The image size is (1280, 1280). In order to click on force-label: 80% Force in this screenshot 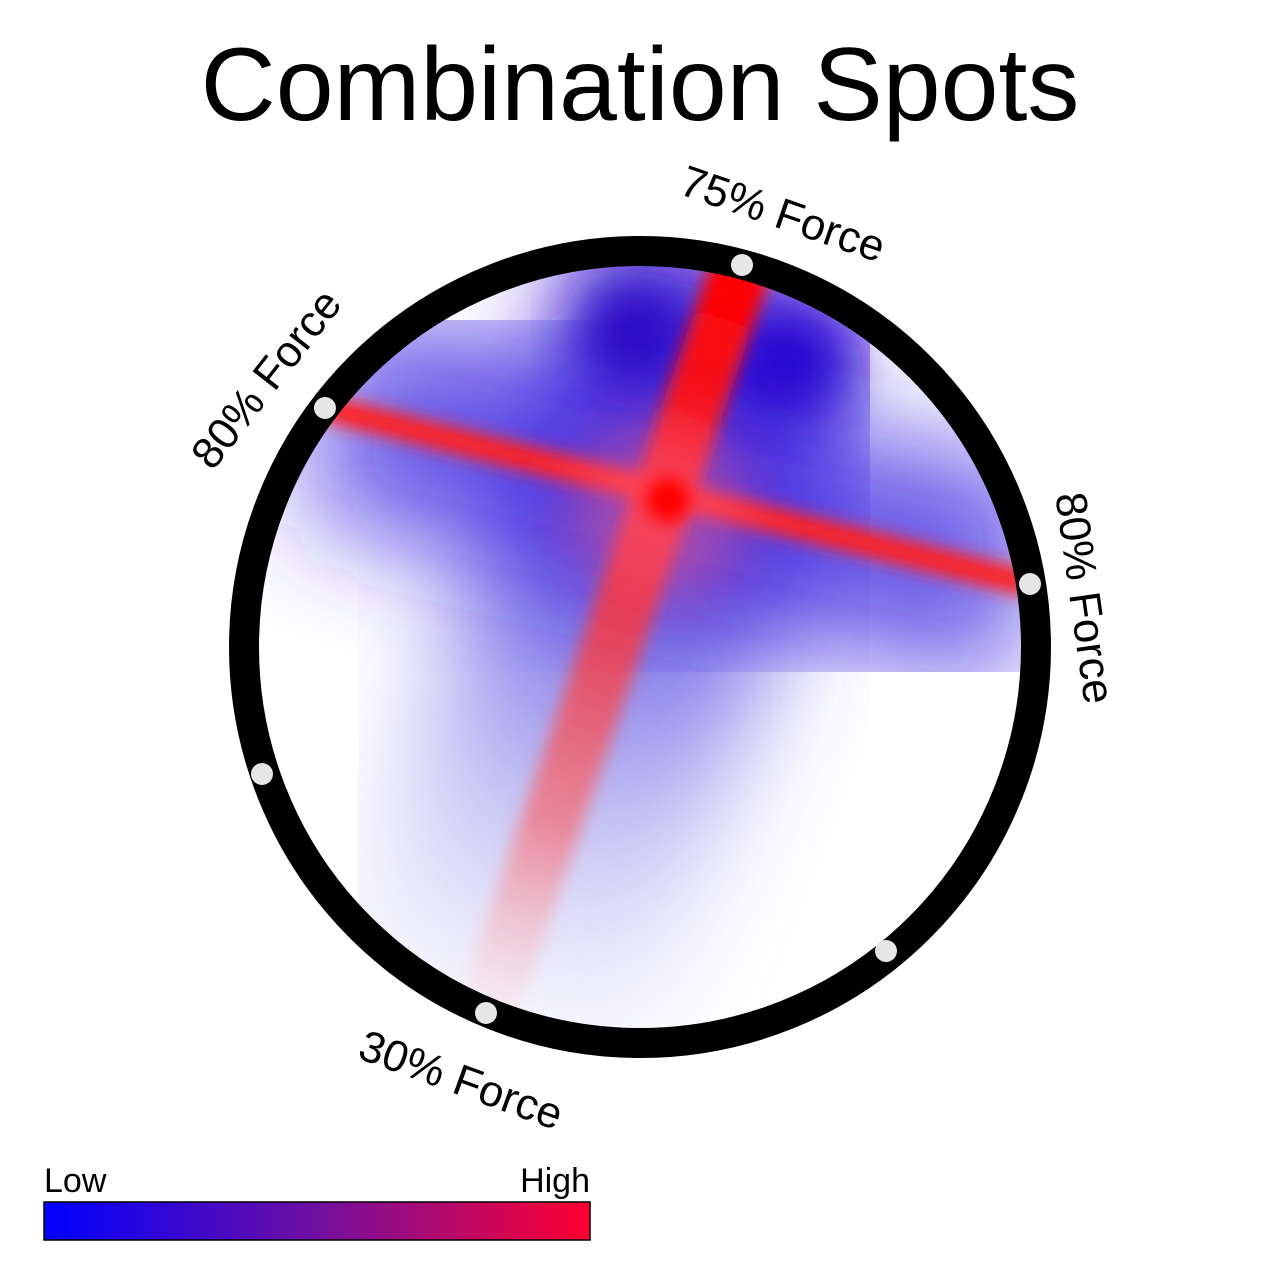, I will do `click(1084, 598)`.